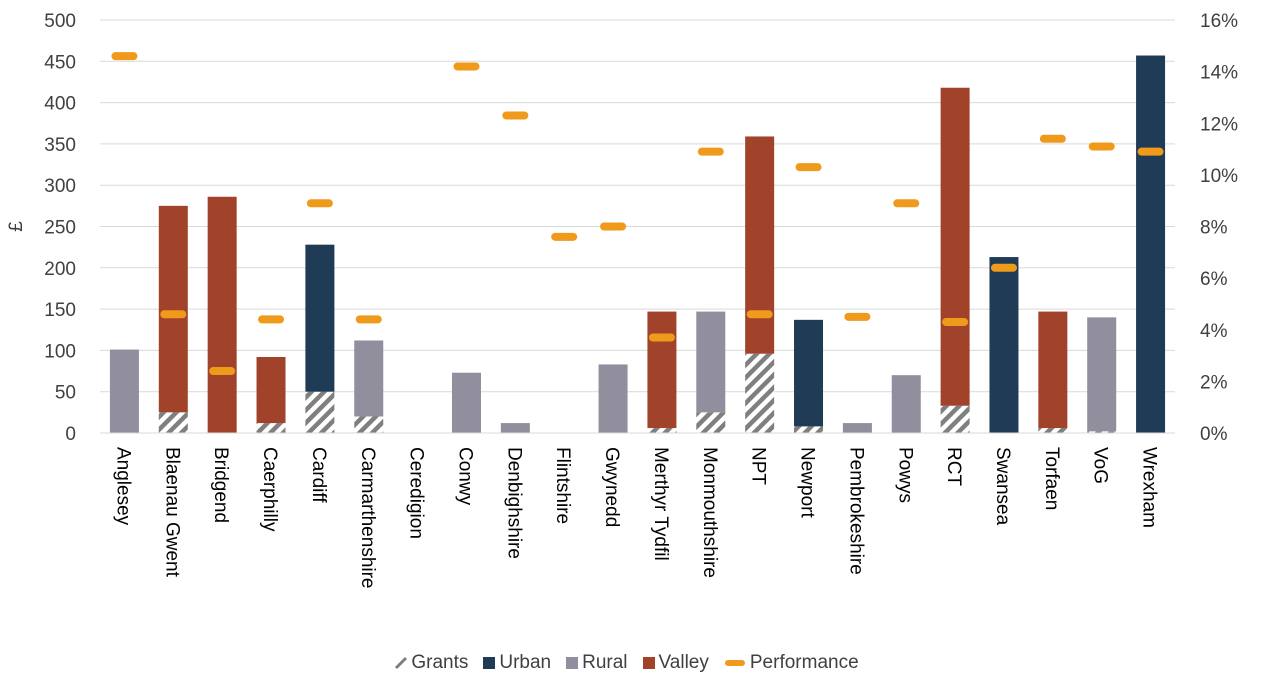 The image size is (1267, 677). What do you see at coordinates (711, 362) in the screenshot?
I see `bar-rural-monmouthshire` at bounding box center [711, 362].